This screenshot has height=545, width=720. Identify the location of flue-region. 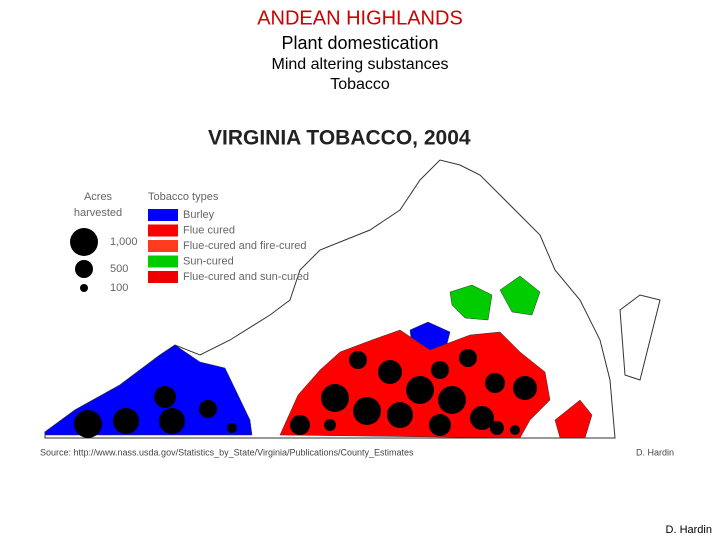
(573, 419).